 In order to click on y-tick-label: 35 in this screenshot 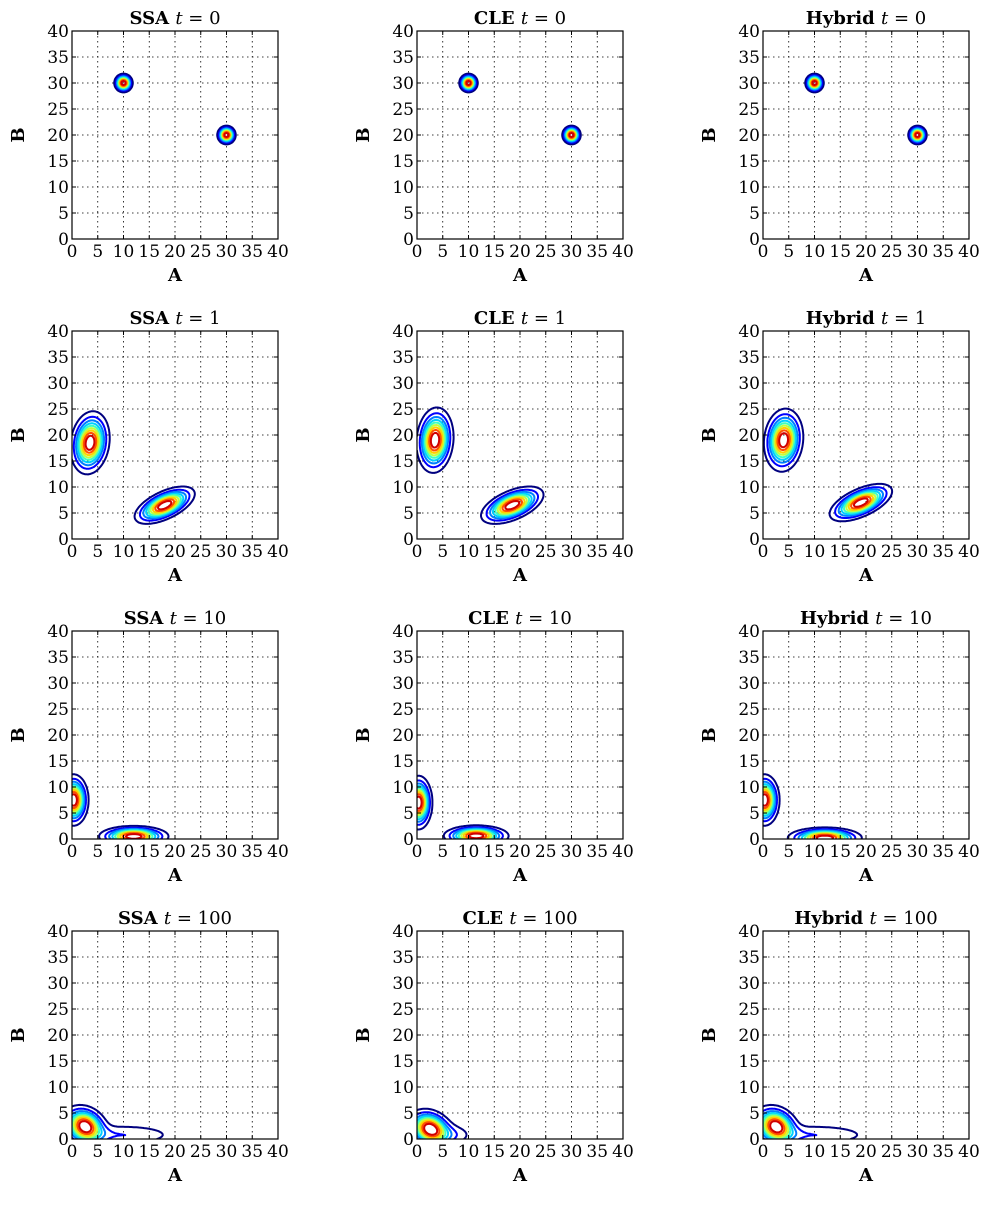, I will do `click(749, 958)`.